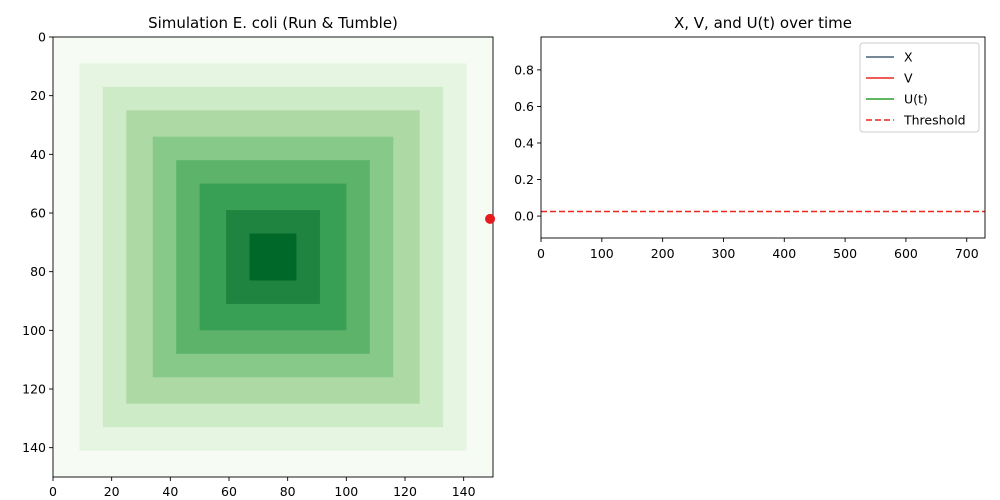 Image resolution: width=1000 pixels, height=500 pixels. Describe the element at coordinates (602, 253) in the screenshot. I see `line-x-tick-label: 100` at that location.